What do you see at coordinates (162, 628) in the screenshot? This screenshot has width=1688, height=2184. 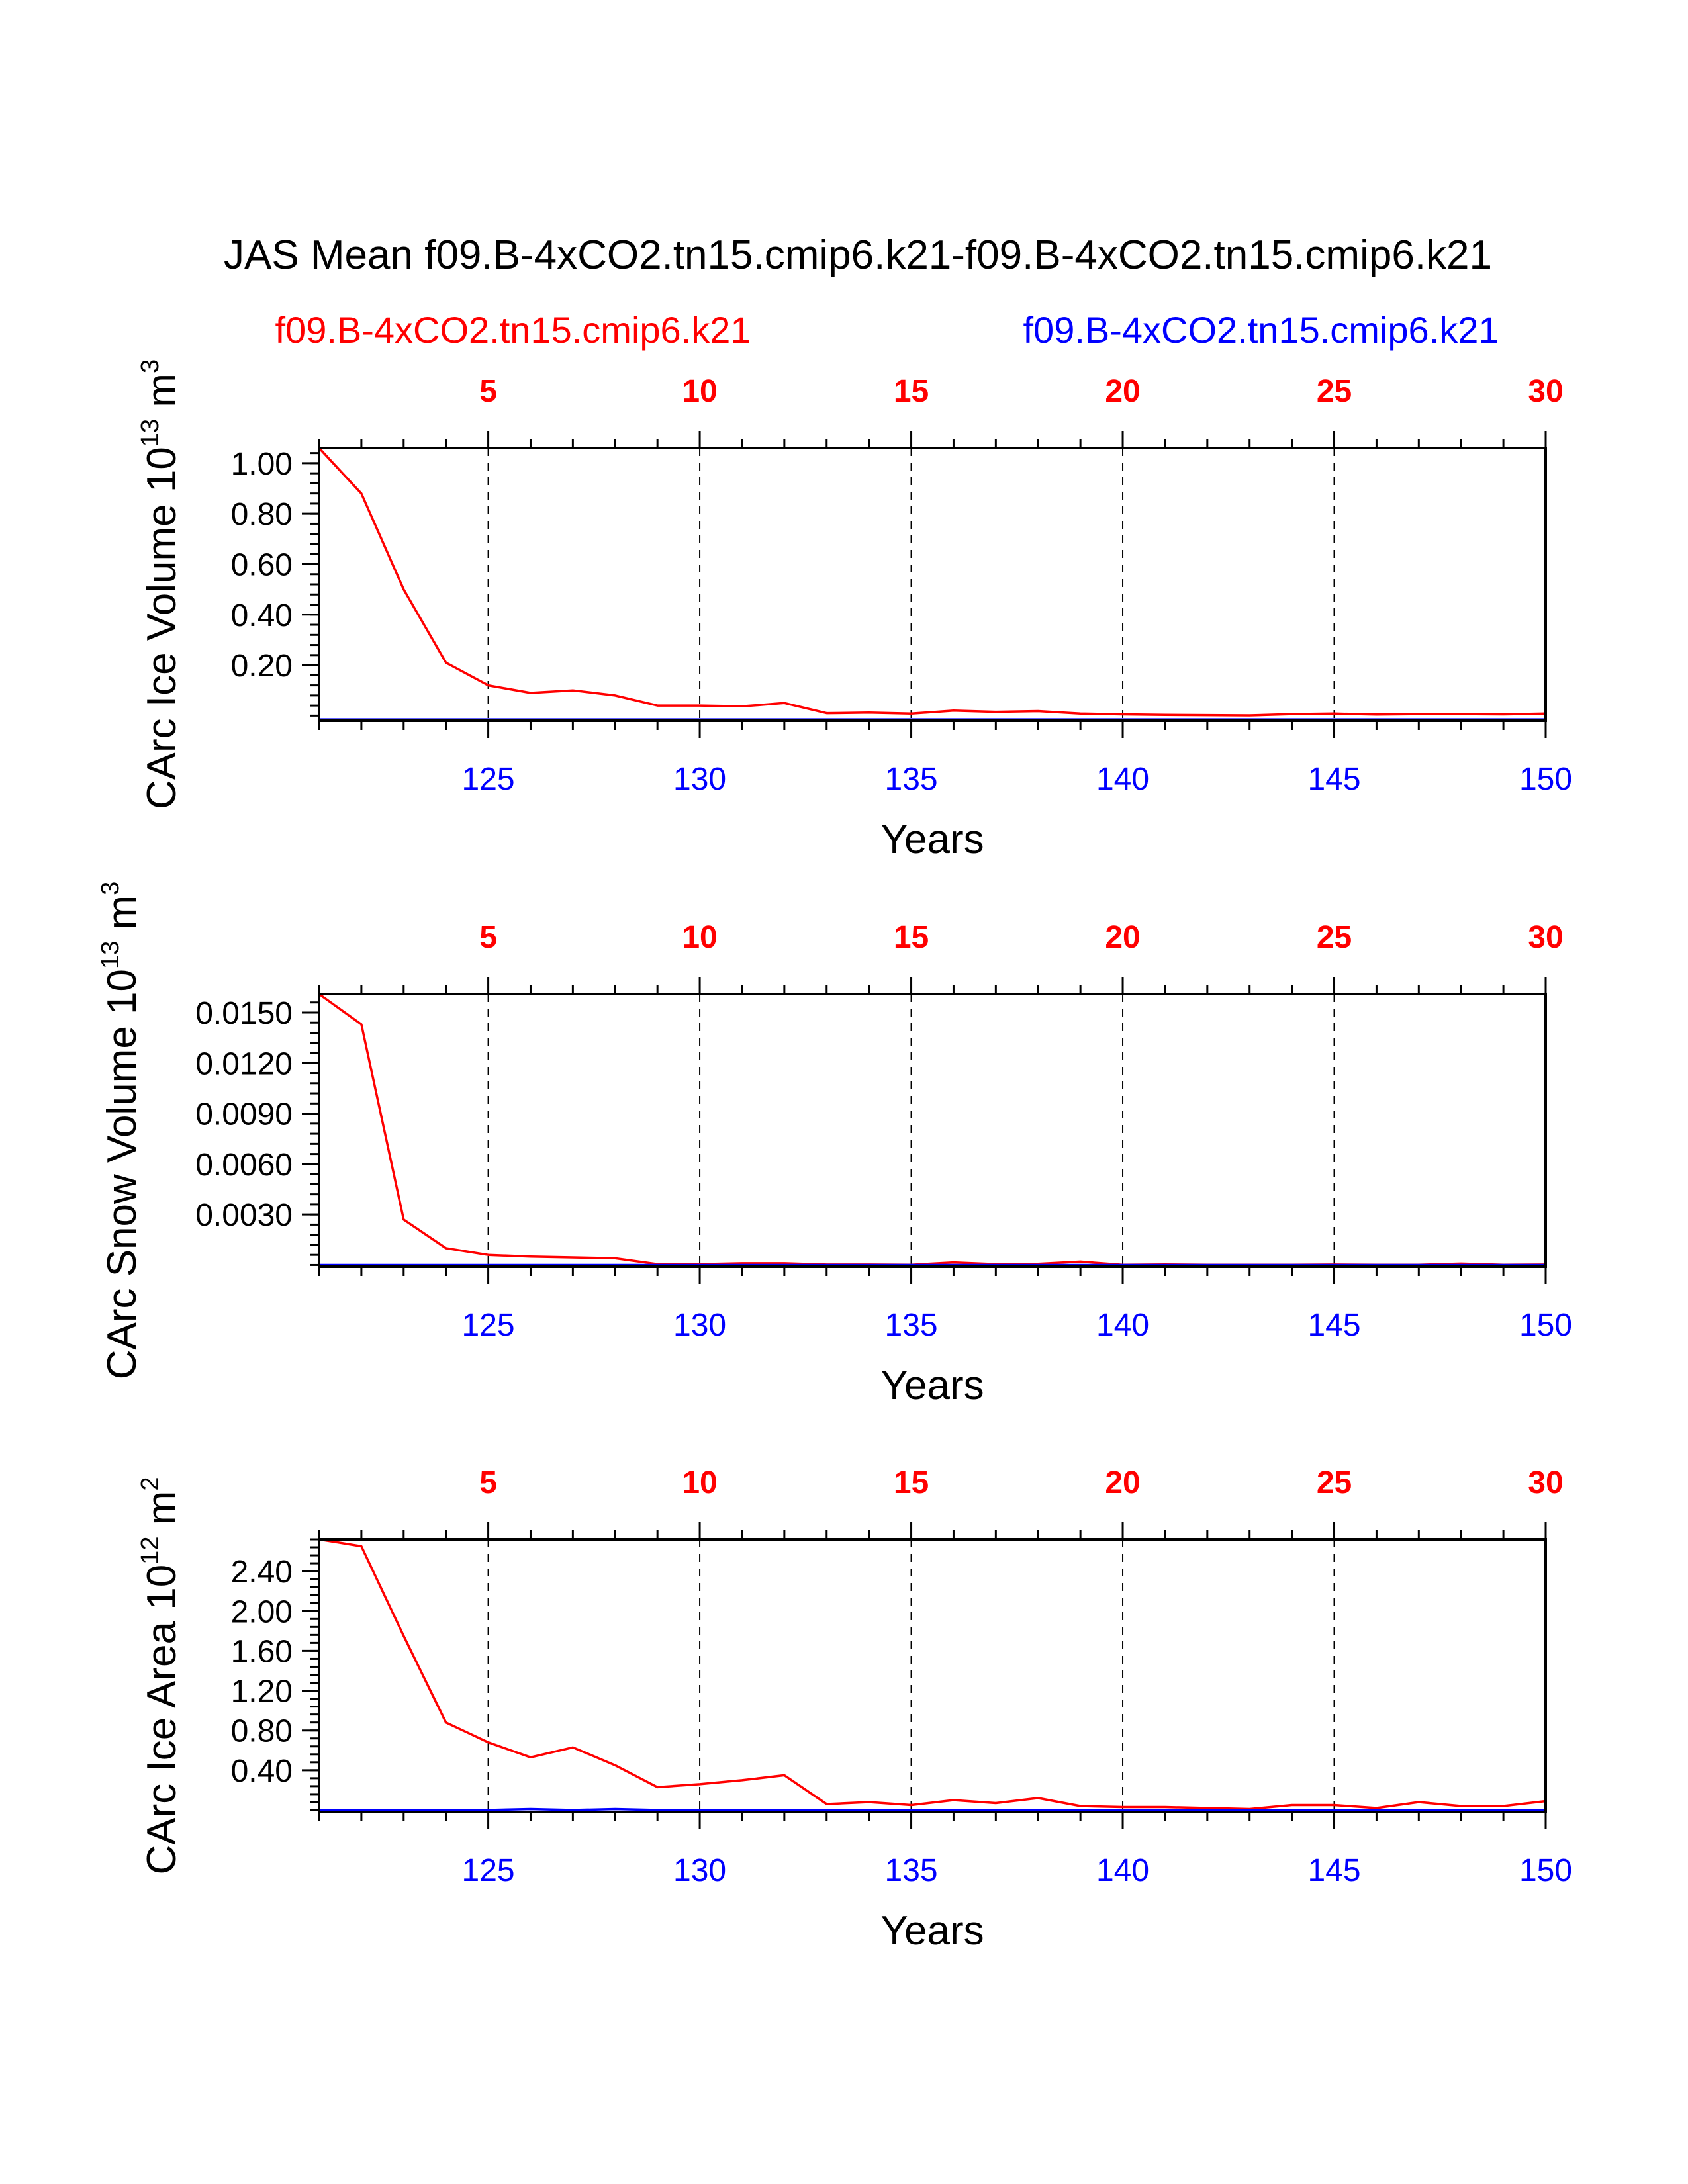 I see `y-axis-title-part: CArc Ice Volume 10` at bounding box center [162, 628].